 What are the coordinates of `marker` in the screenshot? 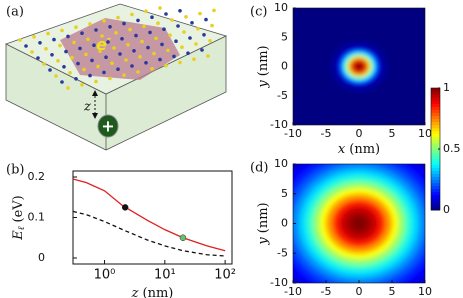 It's located at (125, 207).